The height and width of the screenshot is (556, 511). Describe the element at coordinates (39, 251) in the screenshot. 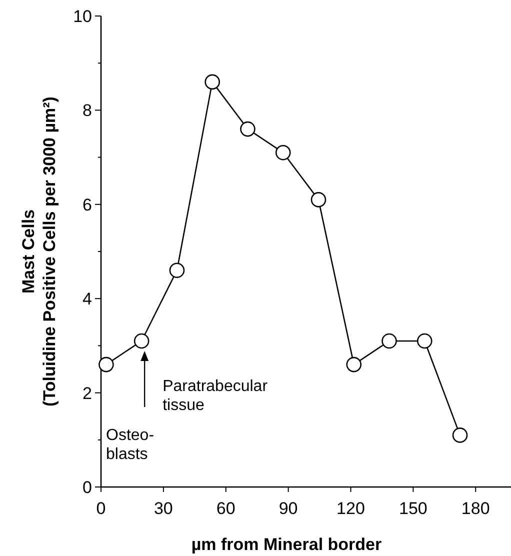

I see `y-axis-title: Mast Cells (Toluidine Positive Cells per 3000 µm²)` at that location.